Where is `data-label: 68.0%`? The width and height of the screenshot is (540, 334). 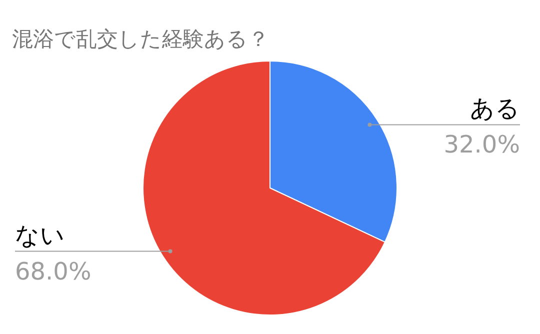 data-label: 68.0% is located at coordinates (53, 271).